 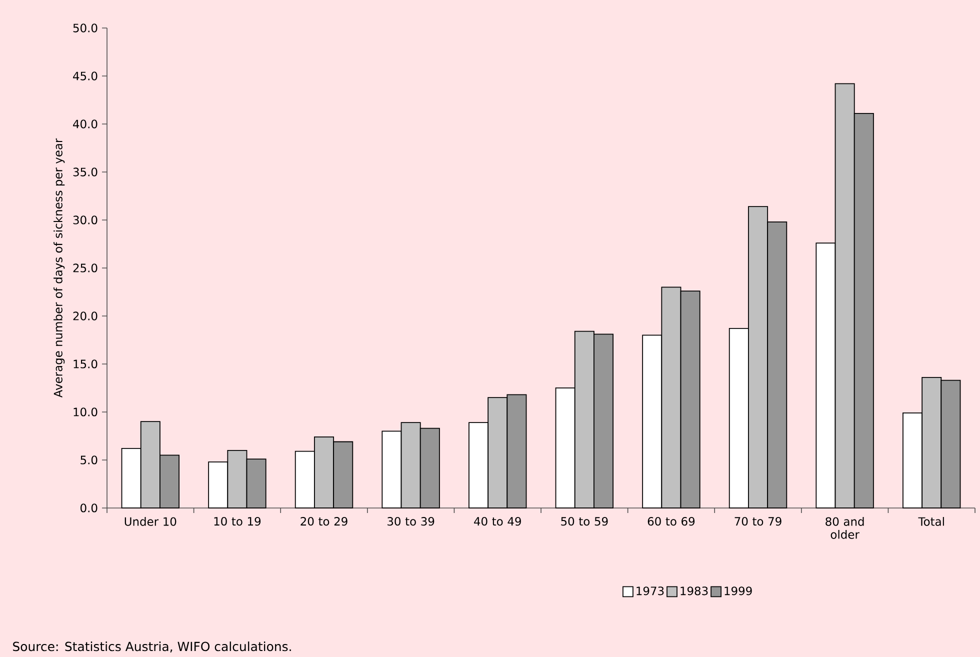 What do you see at coordinates (584, 521) in the screenshot?
I see `x-tick-label: 50 to 59` at bounding box center [584, 521].